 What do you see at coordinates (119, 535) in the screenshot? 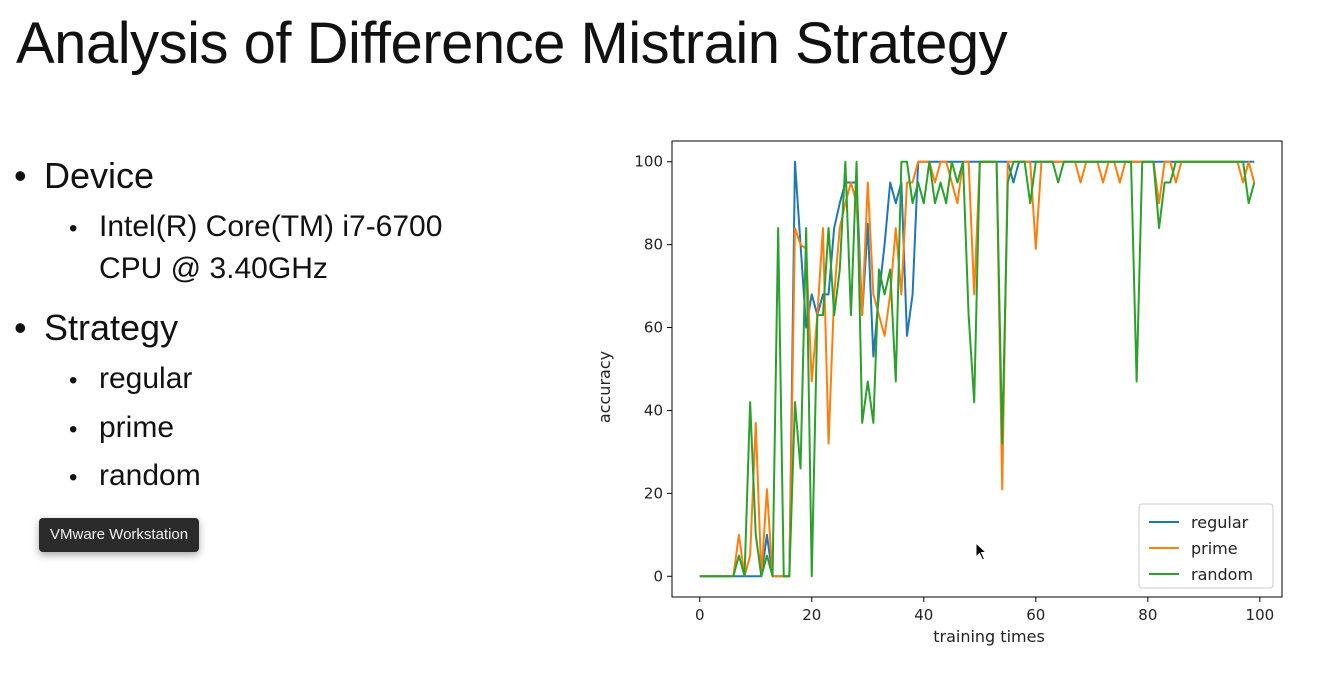
I see `taskbar-tooltip: VMware Workstation` at bounding box center [119, 535].